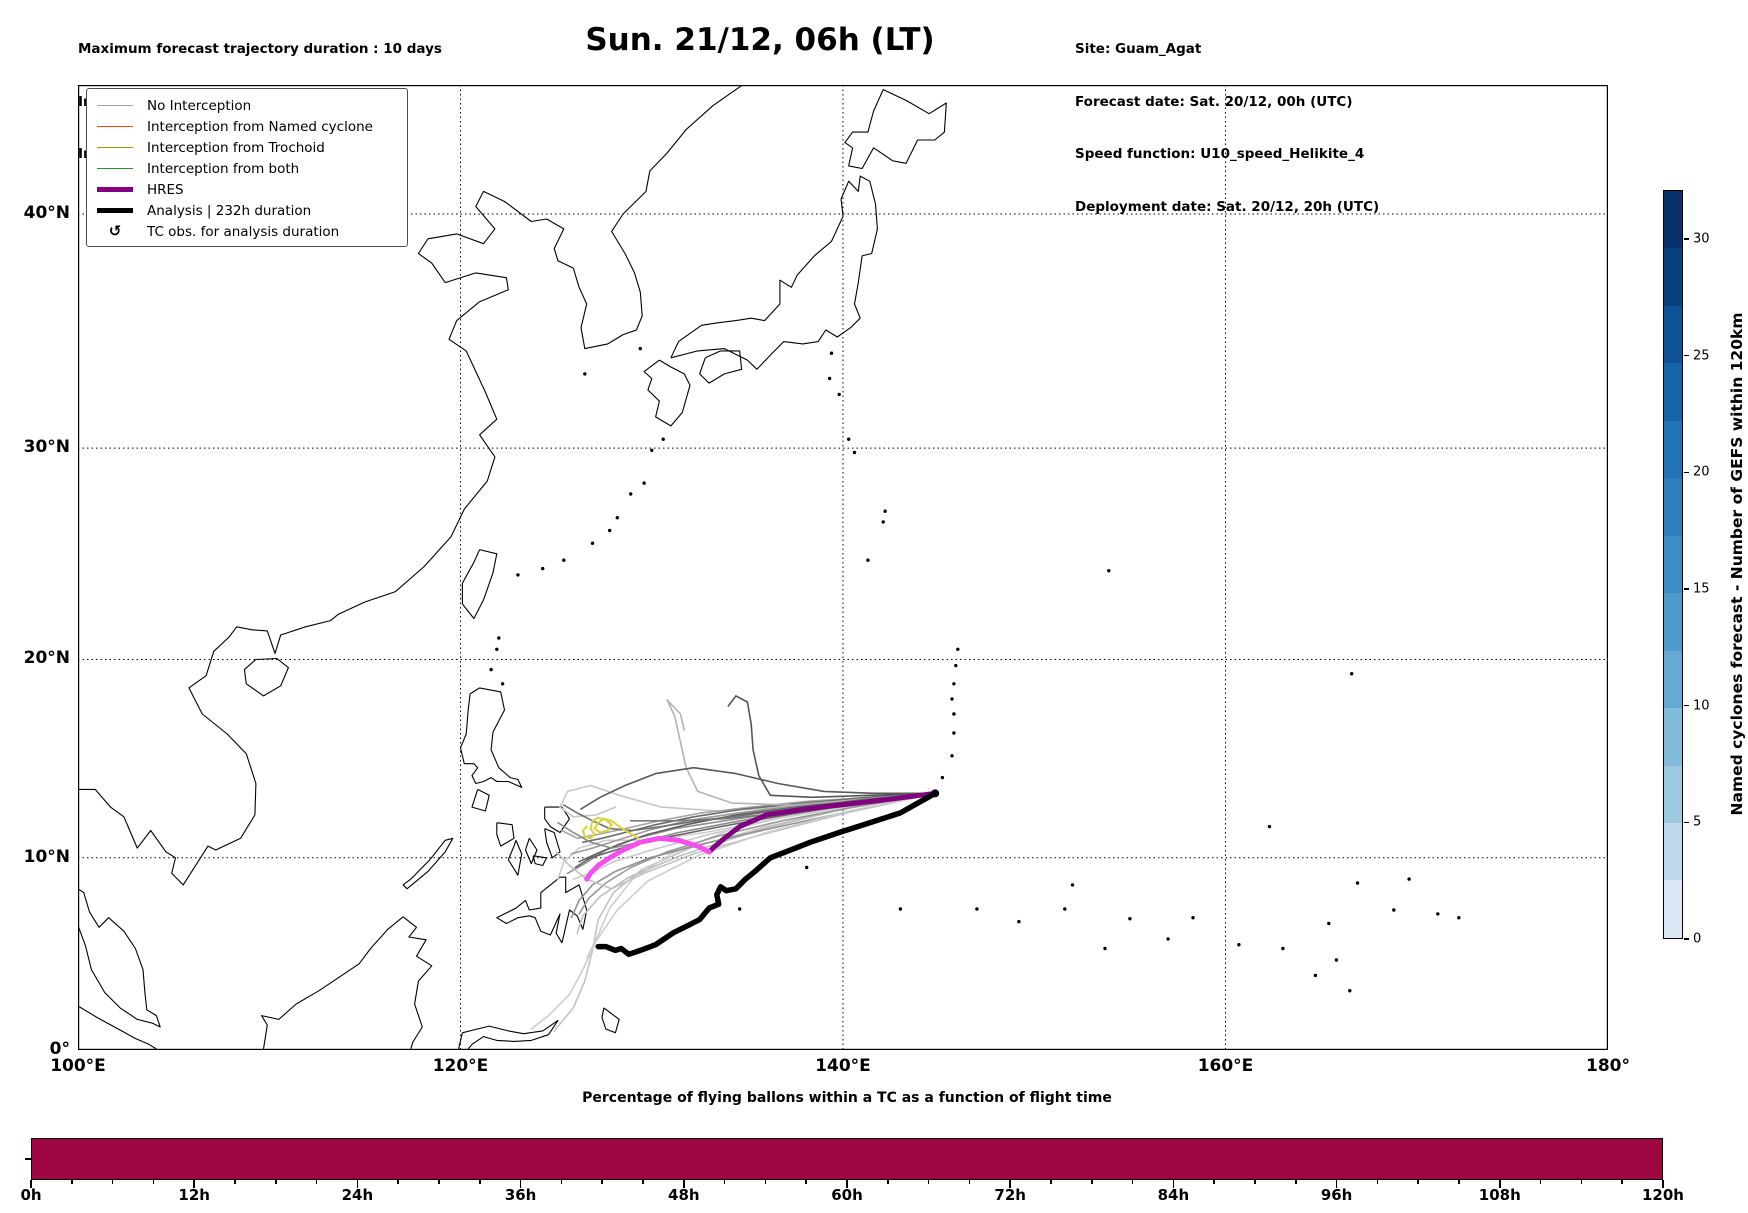 This screenshot has width=1748, height=1213. Describe the element at coordinates (236, 147) in the screenshot. I see `legend-item-label: Interception from Trochoid` at that location.